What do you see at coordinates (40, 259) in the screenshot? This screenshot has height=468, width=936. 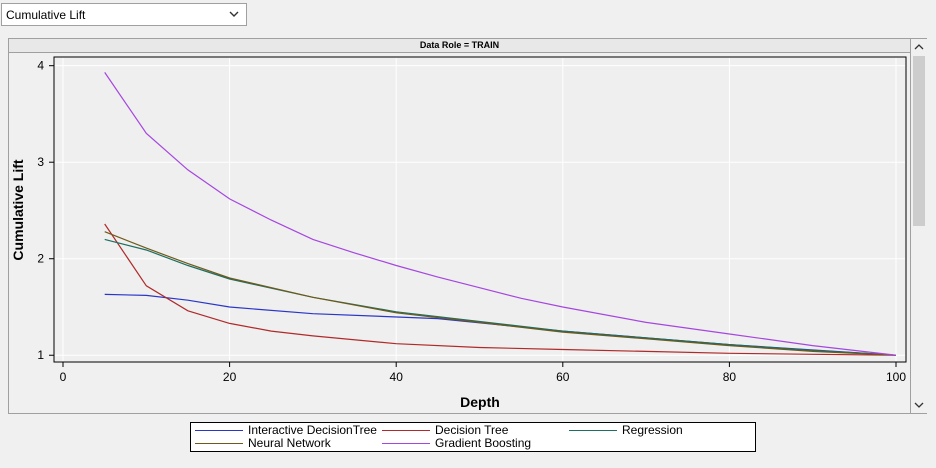 I see `y-tick-label: 2` at bounding box center [40, 259].